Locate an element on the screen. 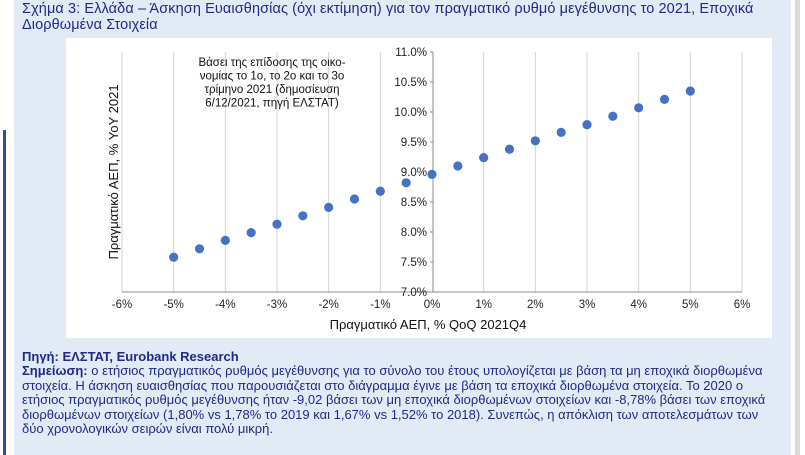 The height and width of the screenshot is (455, 805). x-tick-label: -5% is located at coordinates (173, 305).